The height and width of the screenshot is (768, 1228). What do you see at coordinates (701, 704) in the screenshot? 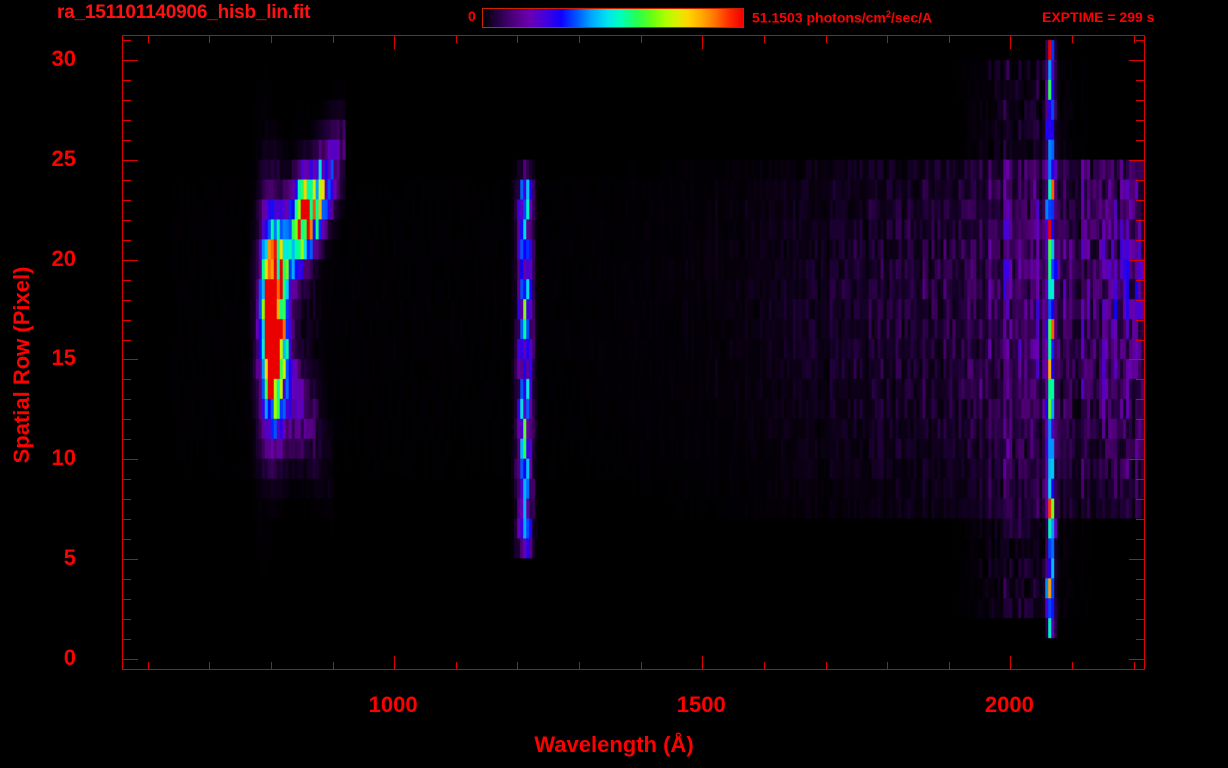
I see `x-tick-label: 1500` at bounding box center [701, 704].